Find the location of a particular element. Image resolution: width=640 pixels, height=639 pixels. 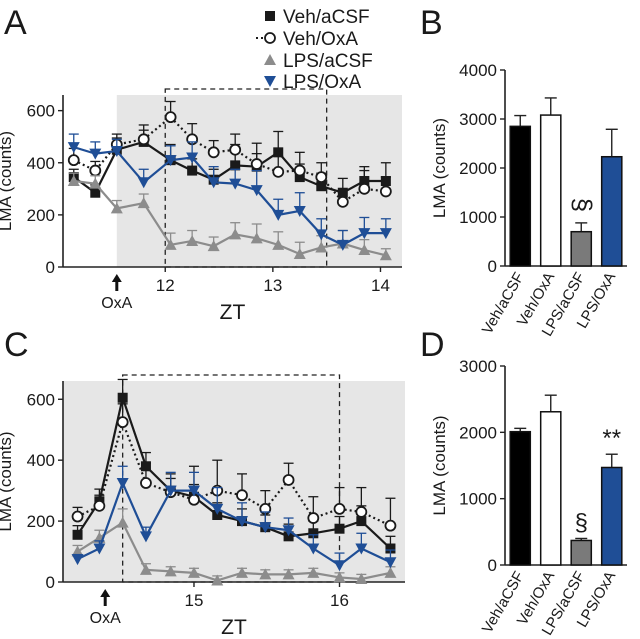

y-tick-label: 200 is located at coordinates (41, 215).